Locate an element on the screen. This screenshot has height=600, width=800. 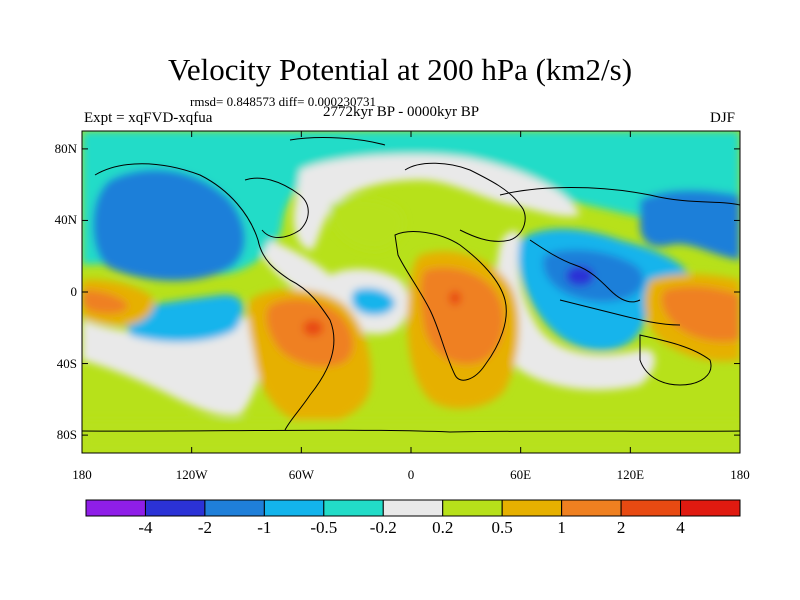
lat-tick-label: 80N is located at coordinates (65, 148).